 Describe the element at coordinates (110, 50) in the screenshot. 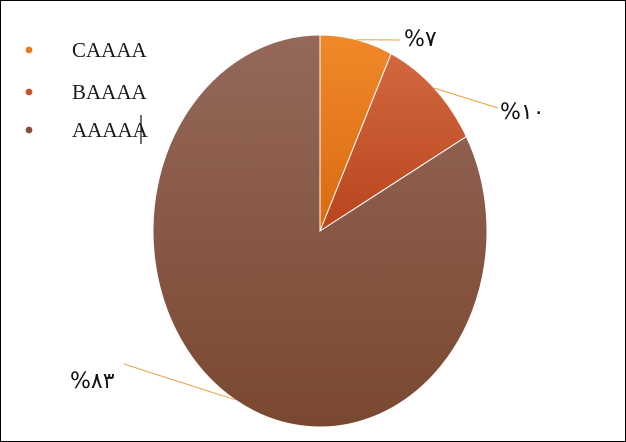

I see `legend-label-caaaa: CAAAA` at that location.